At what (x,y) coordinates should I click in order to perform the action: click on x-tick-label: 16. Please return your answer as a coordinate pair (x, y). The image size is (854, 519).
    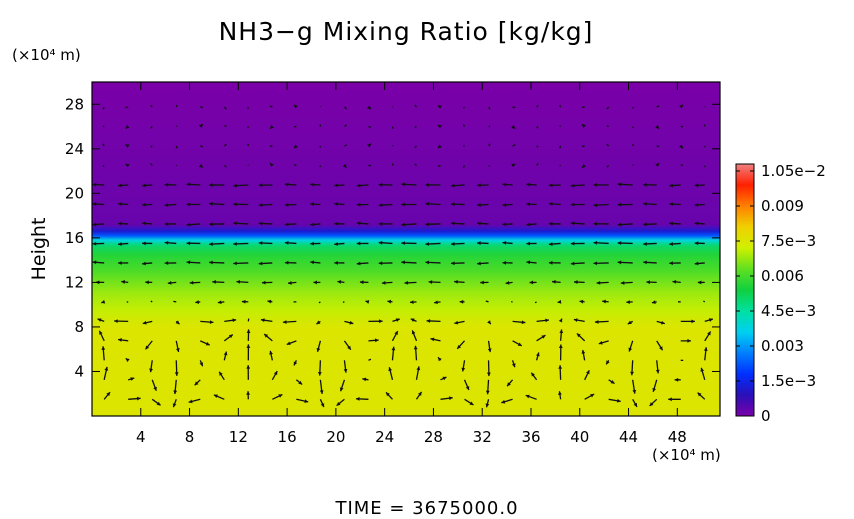
    Looking at the image, I should click on (287, 437).